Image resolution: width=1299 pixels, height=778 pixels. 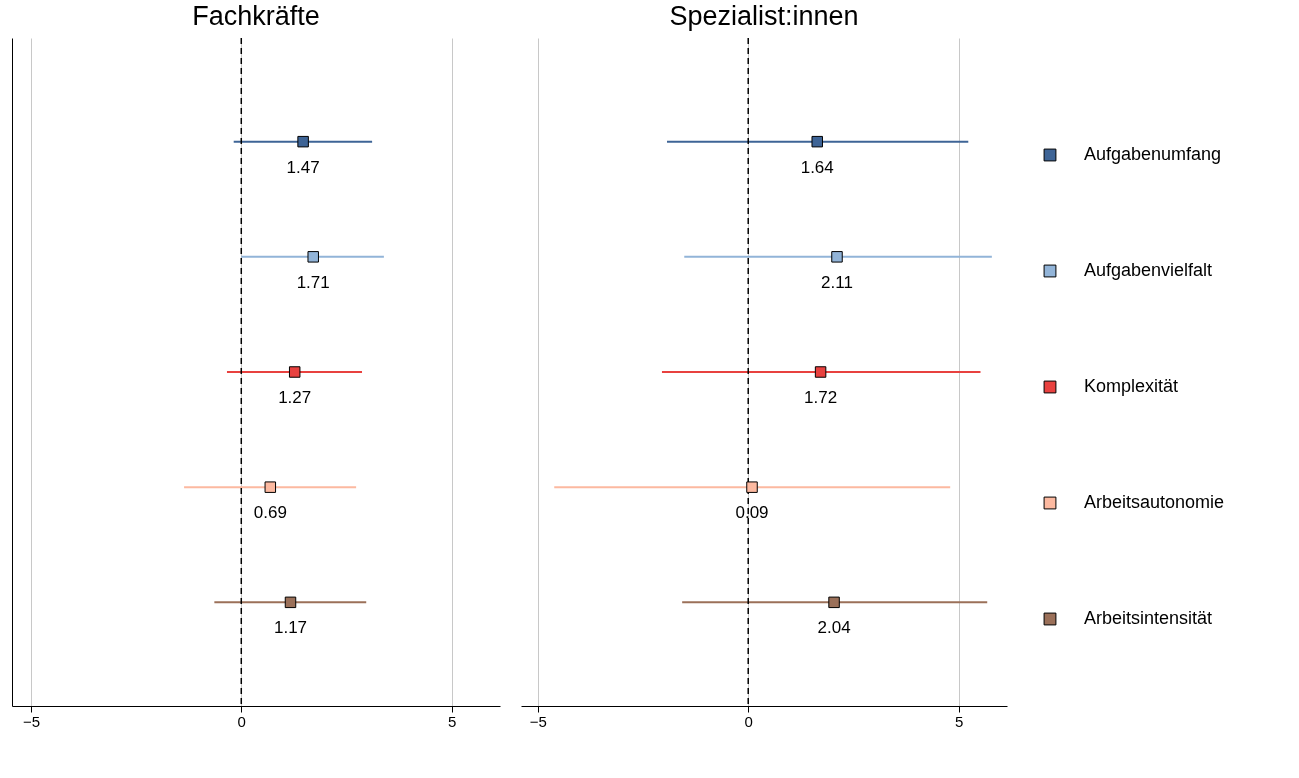 What do you see at coordinates (295, 397) in the screenshot?
I see `data-label: 1.27` at bounding box center [295, 397].